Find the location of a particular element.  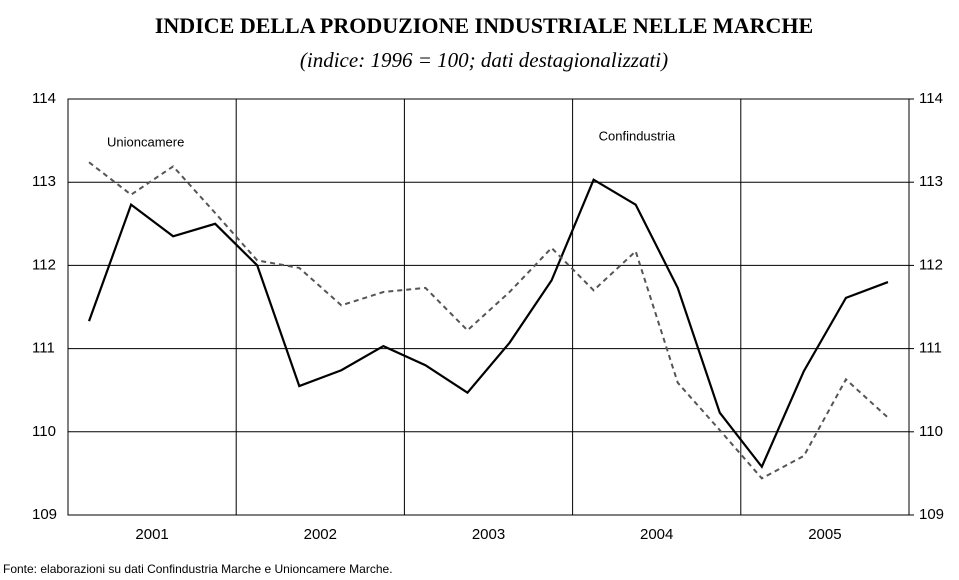

y2-tick-label: 111 is located at coordinates (930, 348).